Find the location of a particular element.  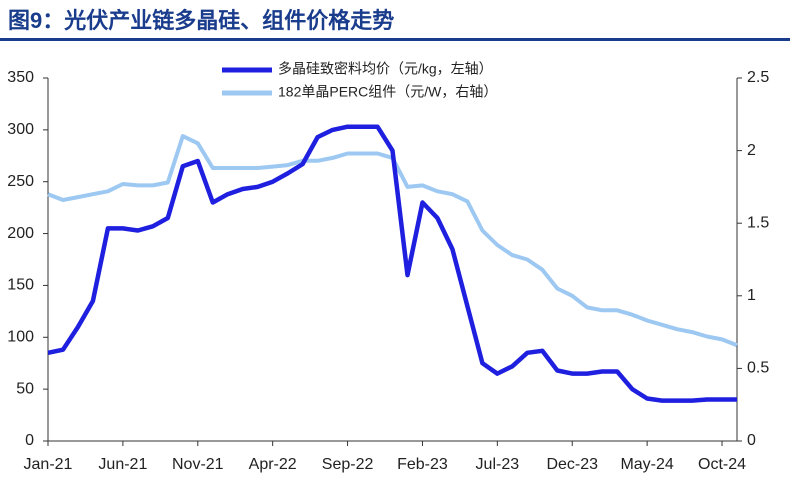

x-tick-label: Jul-23 is located at coordinates (498, 464).